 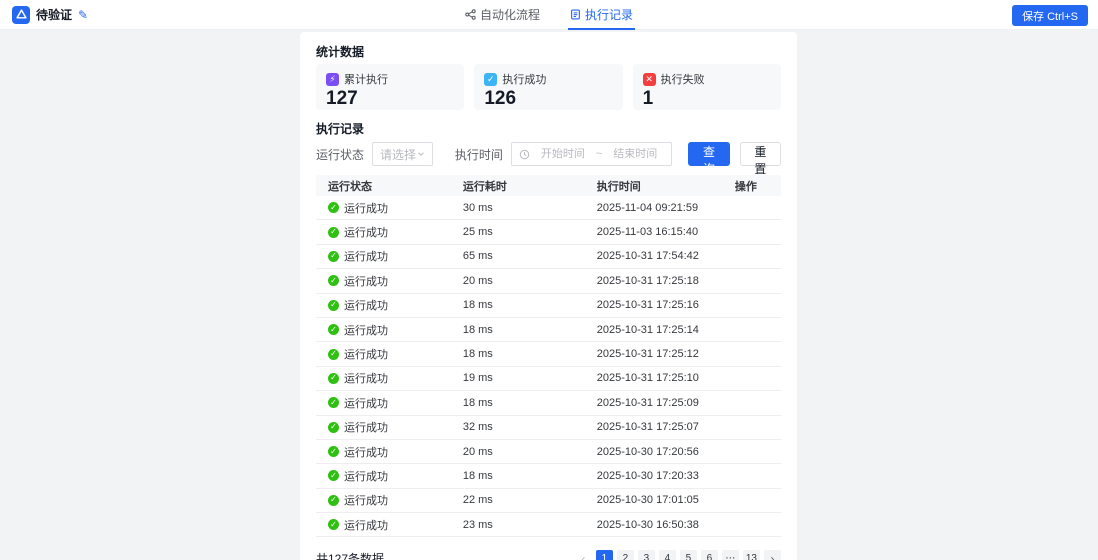 What do you see at coordinates (647, 500) in the screenshot?
I see `time-cell: 2025-10-30 17:01:05` at bounding box center [647, 500].